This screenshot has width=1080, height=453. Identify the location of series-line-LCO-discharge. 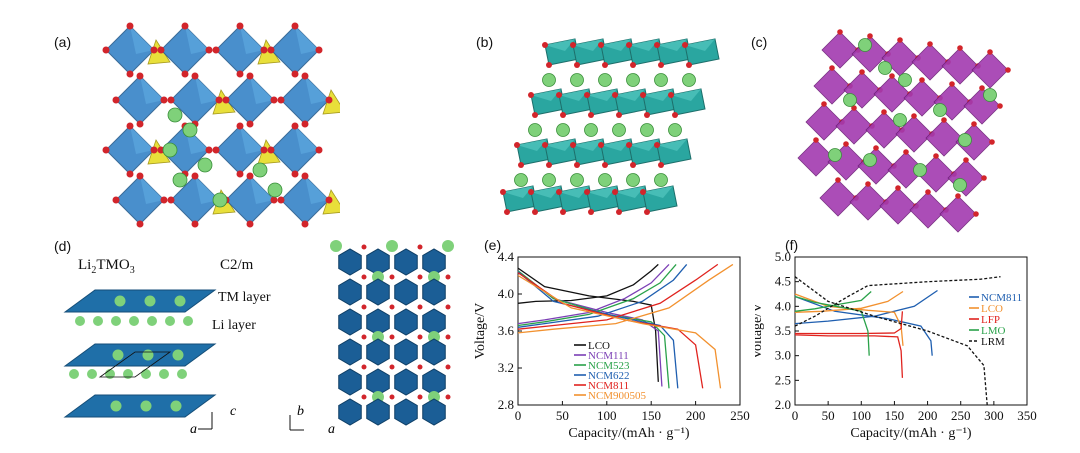
(588, 324).